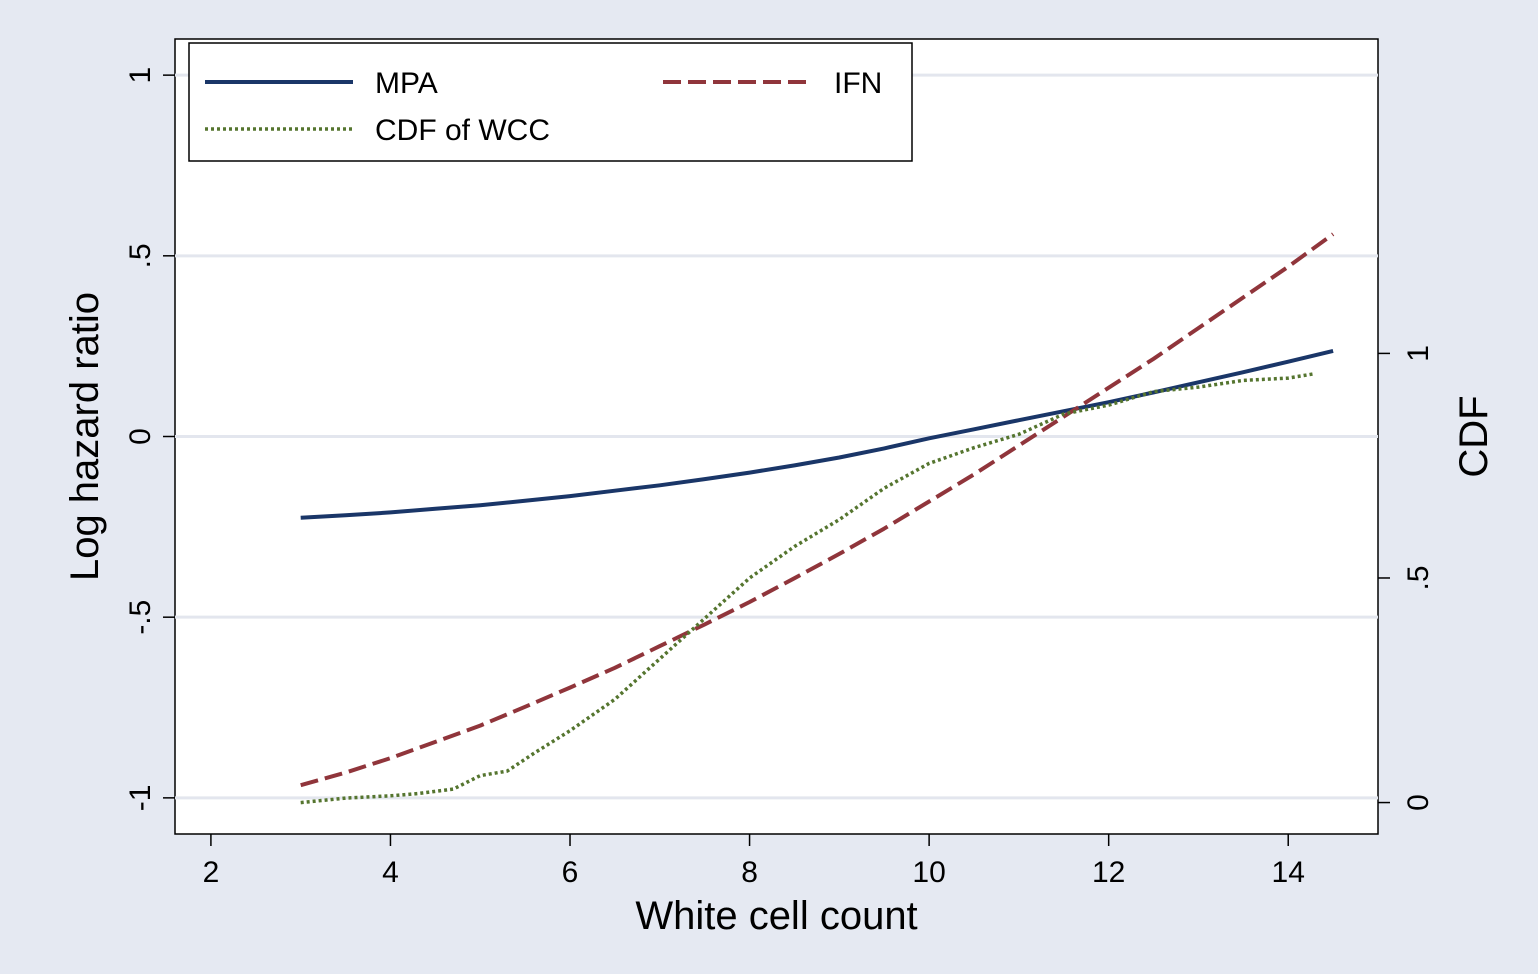 This screenshot has height=974, width=1538. I want to click on legend: MPA IFN CDF of WCC, so click(550, 102).